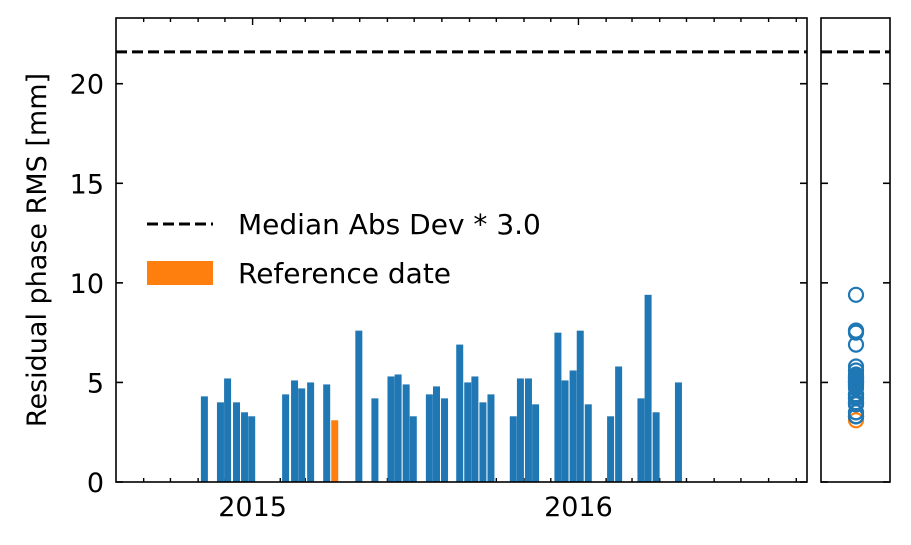 Image resolution: width=911 pixels, height=545 pixels. I want to click on x-tick-label: 2016, so click(578, 507).